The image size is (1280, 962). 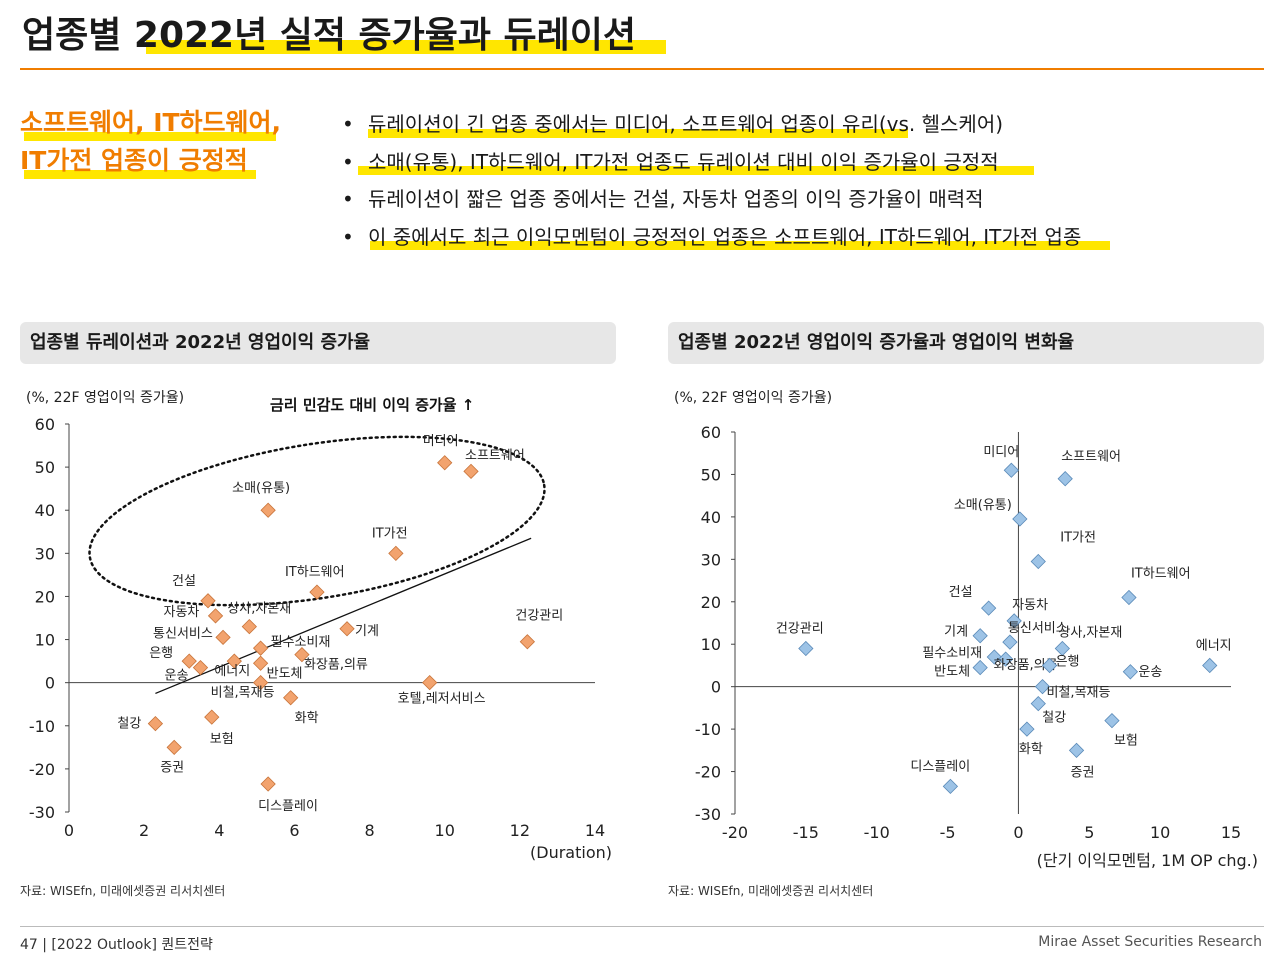 I want to click on x-tick-label: 4, so click(x=219, y=830).